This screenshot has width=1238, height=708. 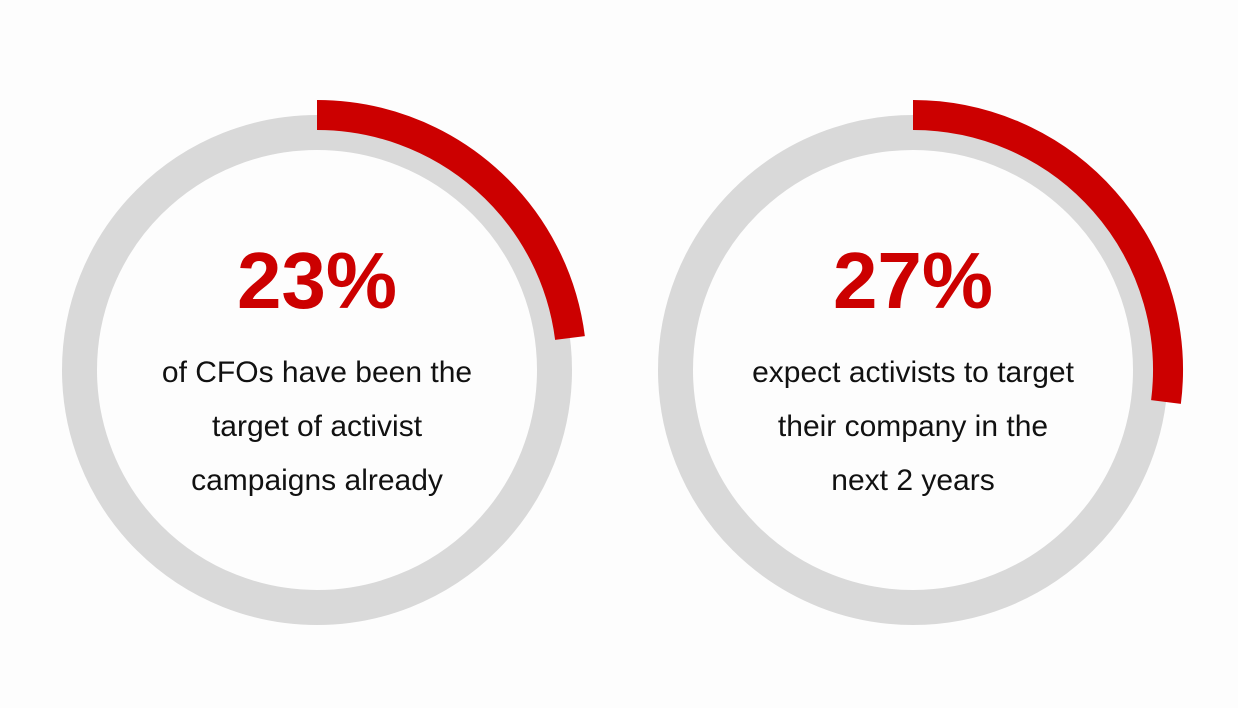 I want to click on caption-line: target of activist, so click(x=317, y=426).